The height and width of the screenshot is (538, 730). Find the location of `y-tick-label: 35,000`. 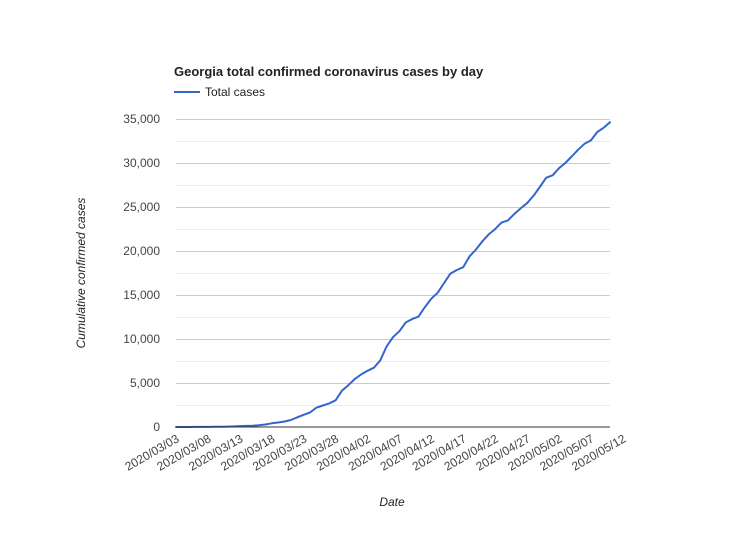

y-tick-label: 35,000 is located at coordinates (141, 119).